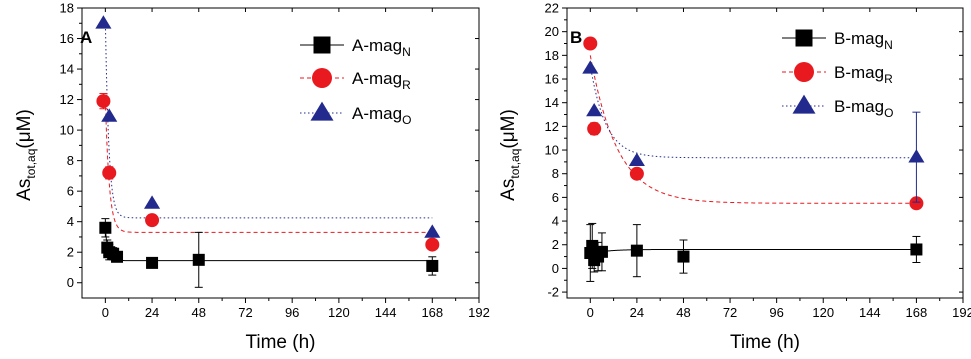 The image size is (971, 359). I want to click on y-tick-label: 0, so click(555, 268).